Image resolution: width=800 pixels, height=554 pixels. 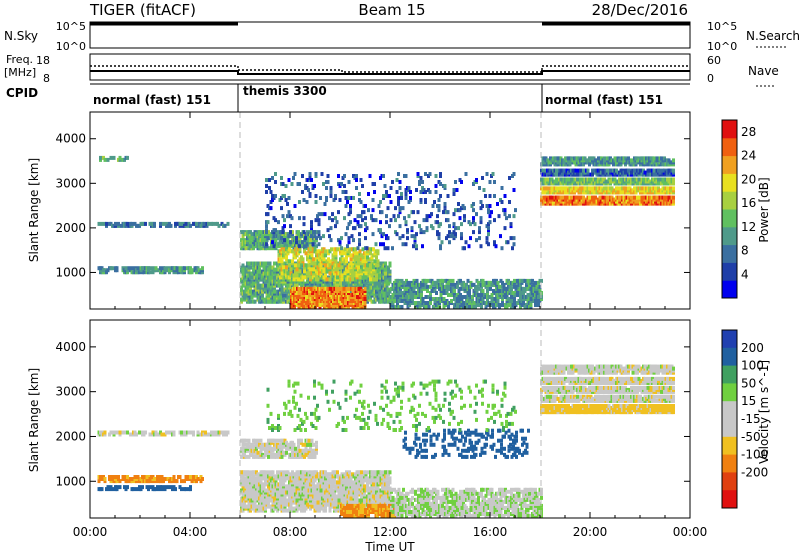 What do you see at coordinates (46, 78) in the screenshot?
I see `freq-tick-bottom: 8` at bounding box center [46, 78].